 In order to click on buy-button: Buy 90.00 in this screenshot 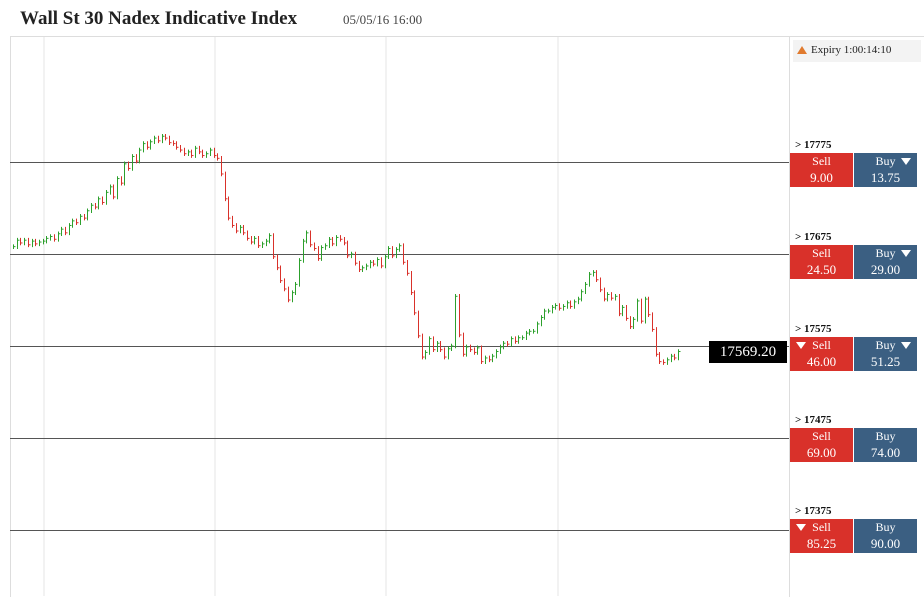, I will do `click(885, 536)`.